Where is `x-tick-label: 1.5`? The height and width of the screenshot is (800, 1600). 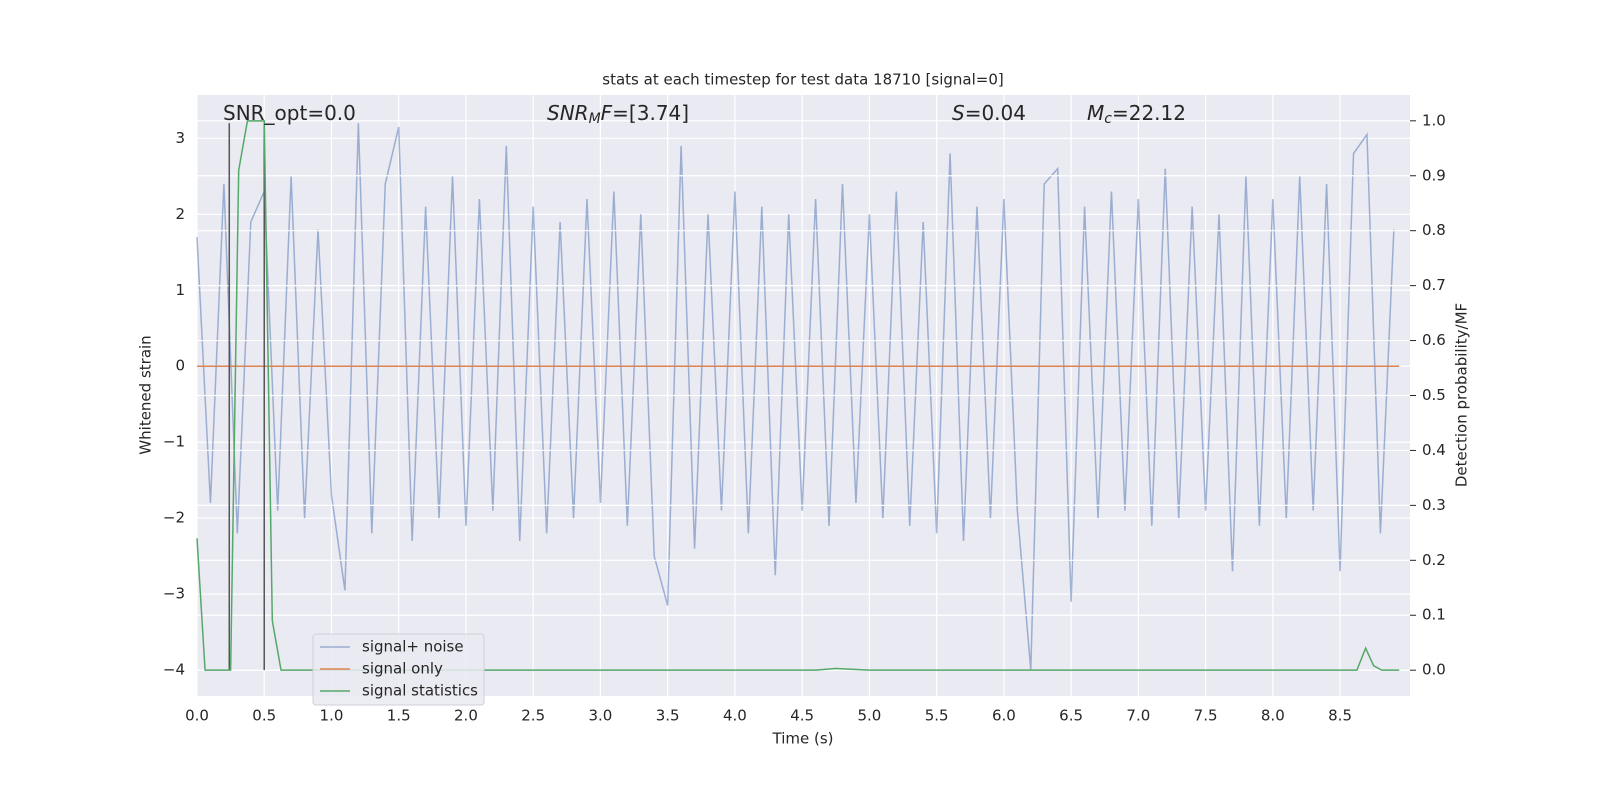
x-tick-label: 1.5 is located at coordinates (399, 716).